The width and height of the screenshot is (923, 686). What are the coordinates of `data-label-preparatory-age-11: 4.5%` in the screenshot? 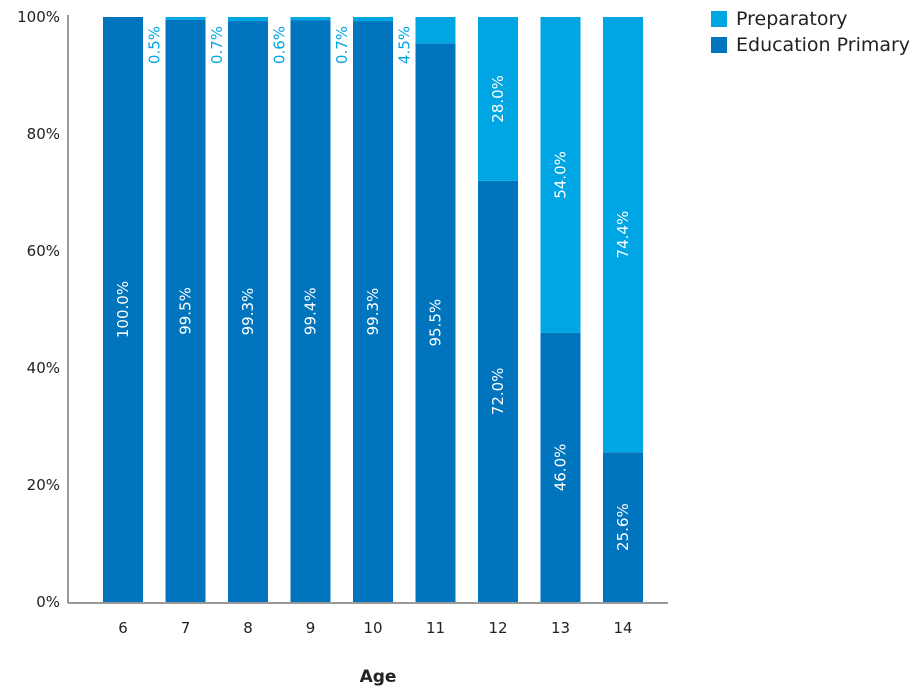 It's located at (405, 45).